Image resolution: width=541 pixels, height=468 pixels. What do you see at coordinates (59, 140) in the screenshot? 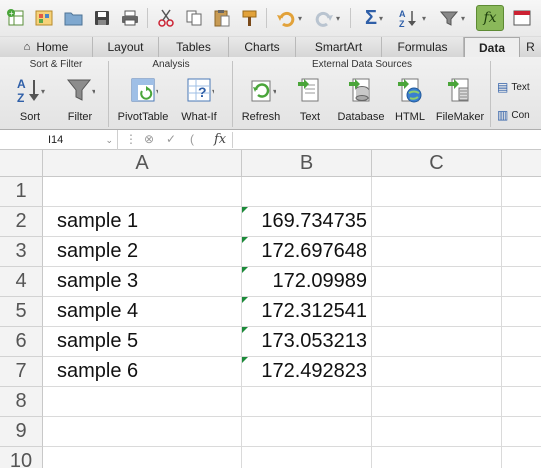
I see `name-box: I14 ⌄` at bounding box center [59, 140].